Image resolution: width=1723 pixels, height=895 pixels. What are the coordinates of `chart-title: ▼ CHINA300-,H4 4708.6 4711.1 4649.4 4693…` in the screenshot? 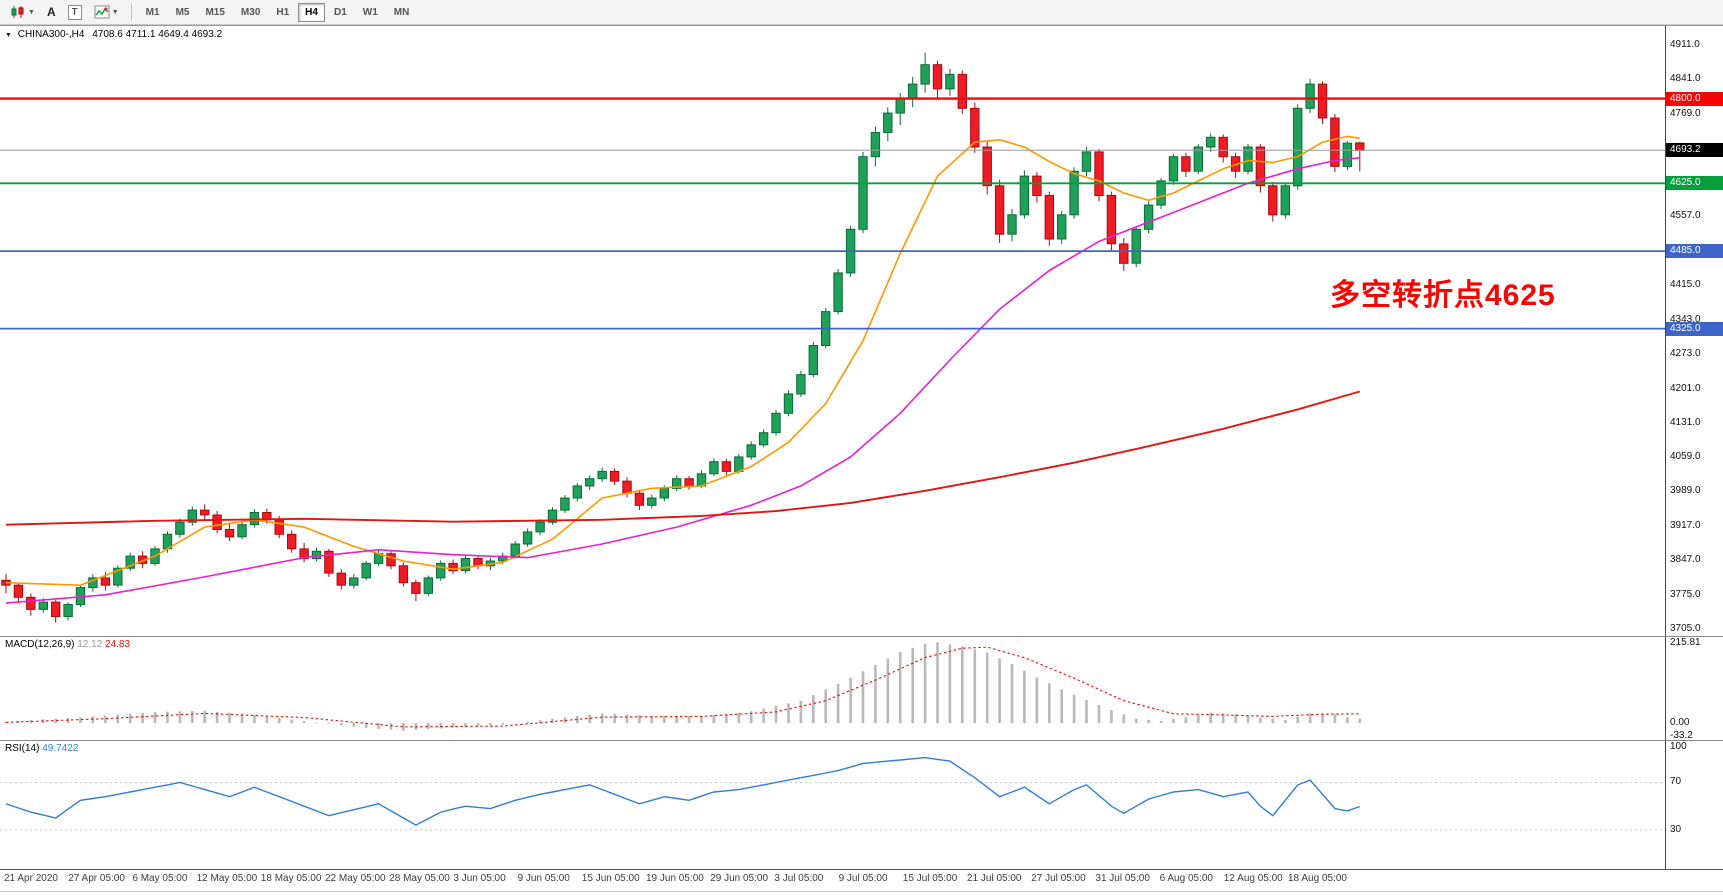 It's located at (113, 34).